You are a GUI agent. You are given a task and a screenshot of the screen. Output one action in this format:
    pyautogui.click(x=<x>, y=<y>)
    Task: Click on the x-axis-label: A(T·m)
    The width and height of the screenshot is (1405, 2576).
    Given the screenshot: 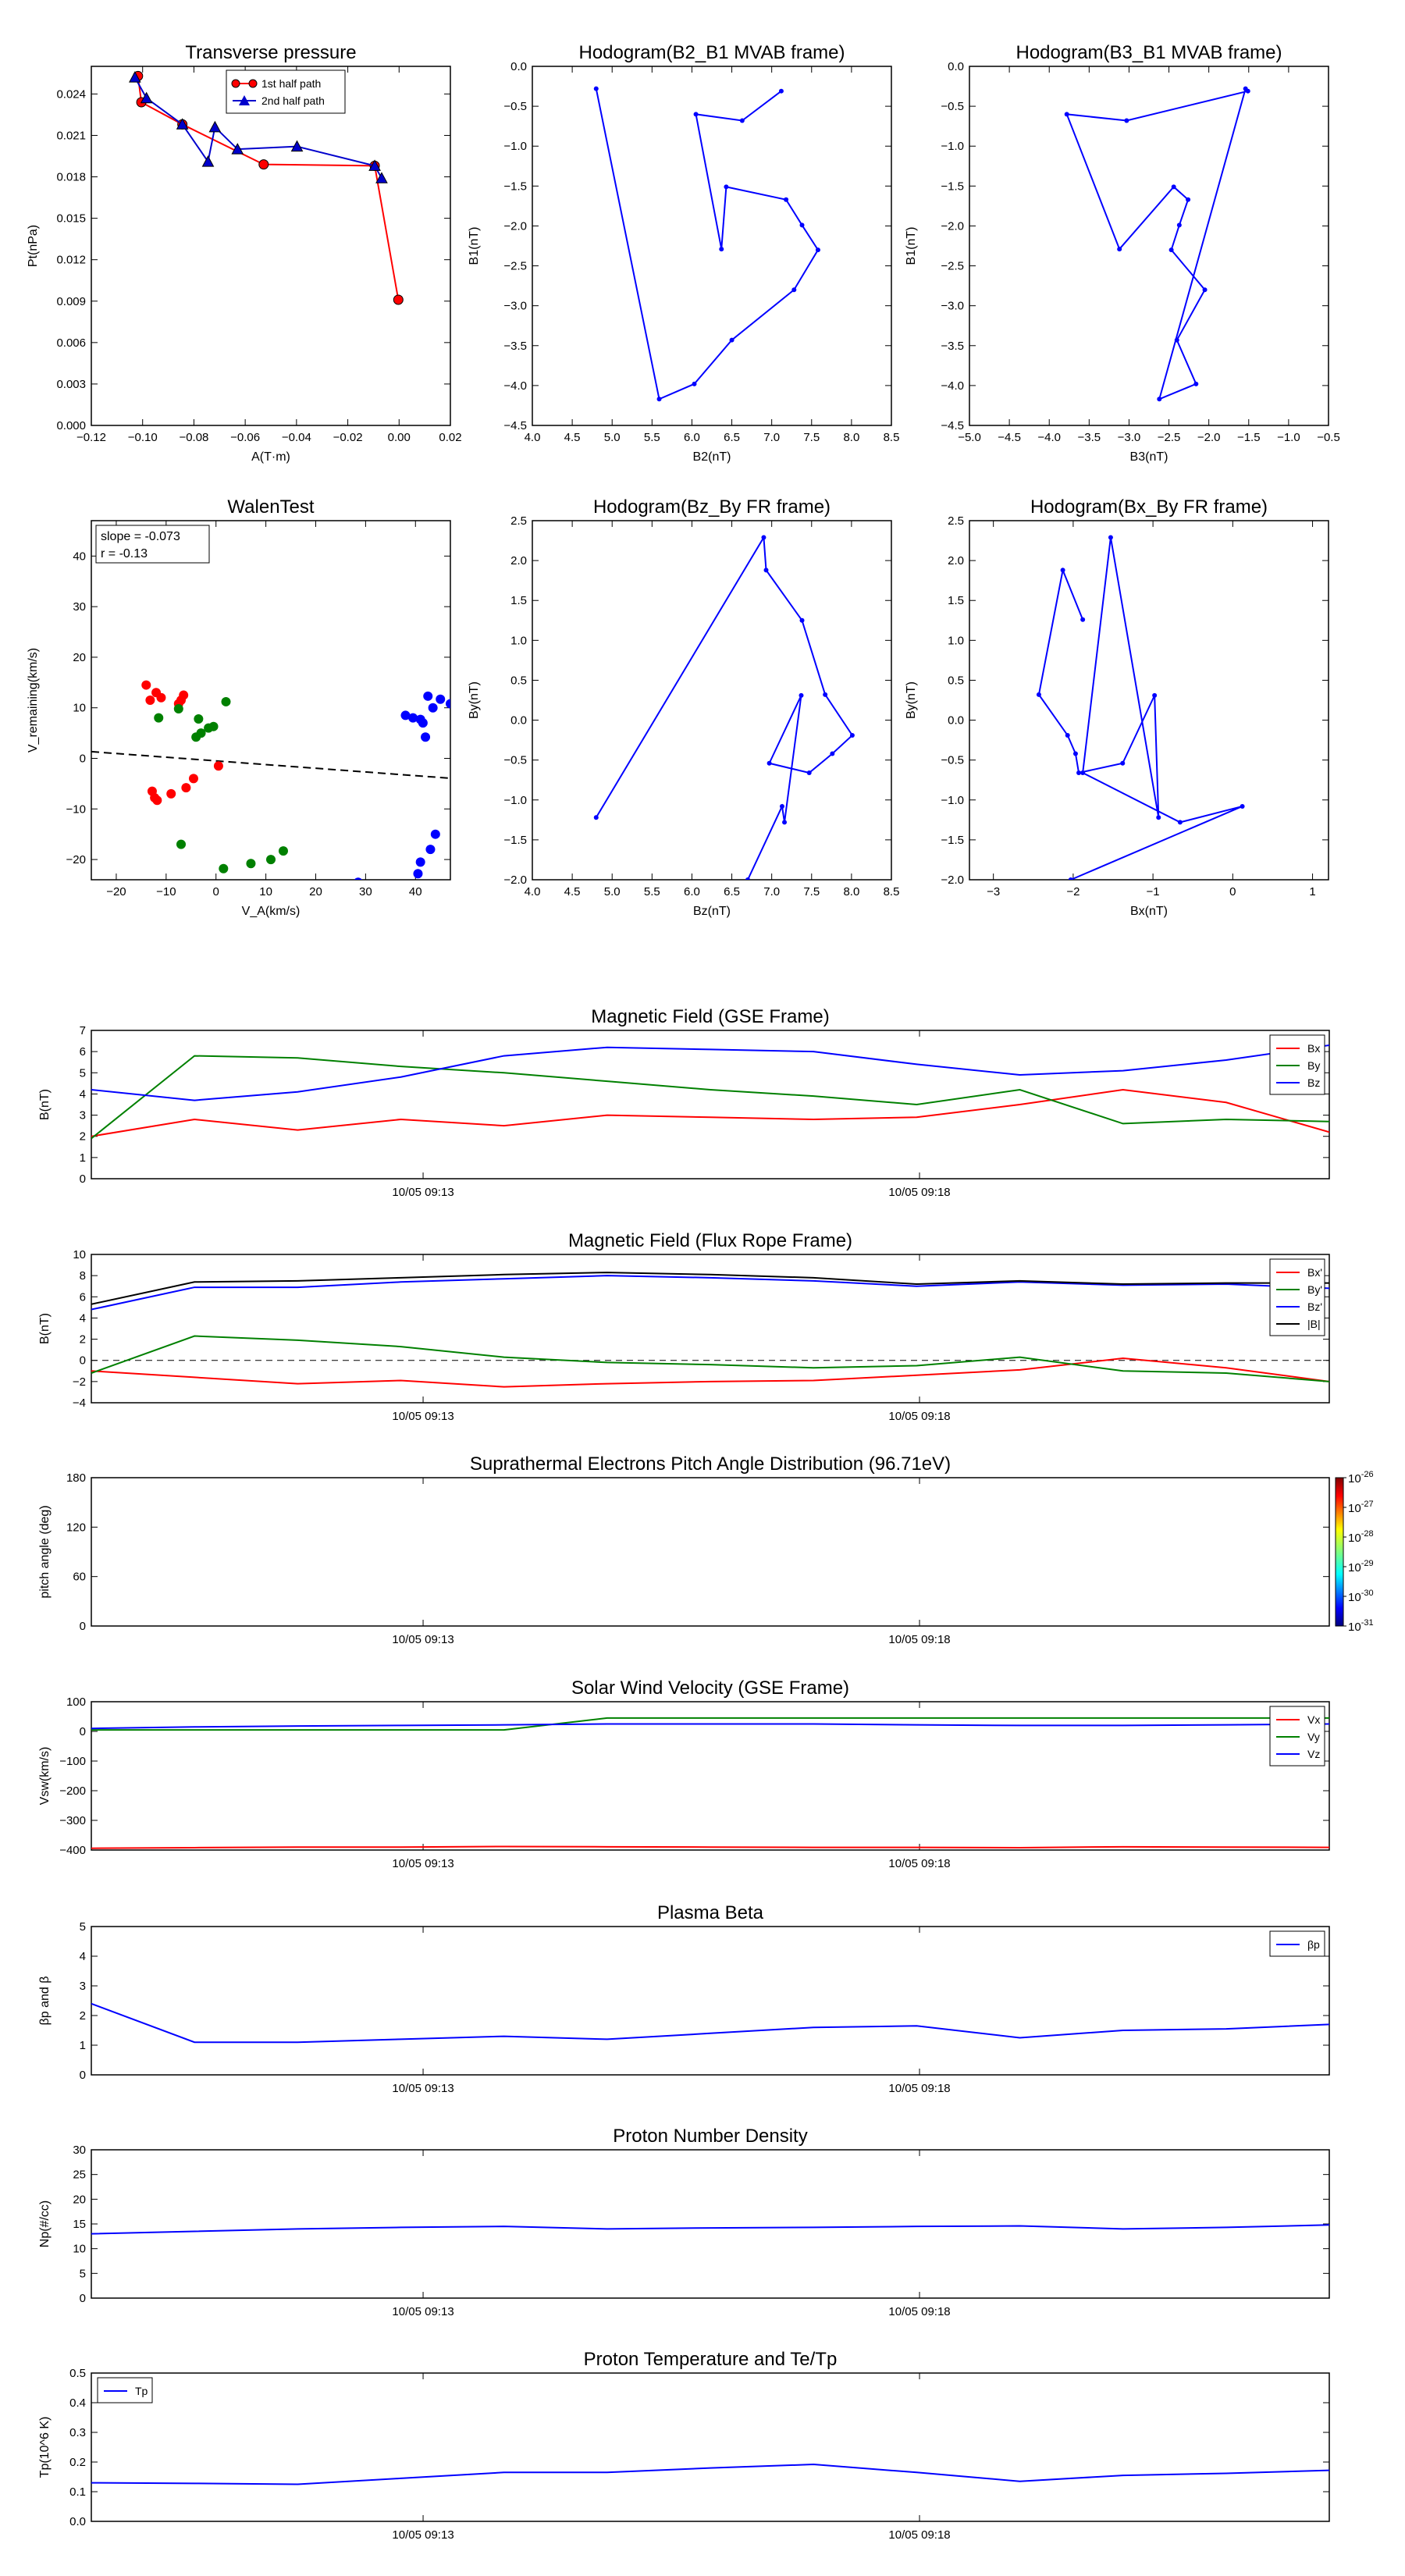 What is the action you would take?
    pyautogui.click(x=270, y=457)
    